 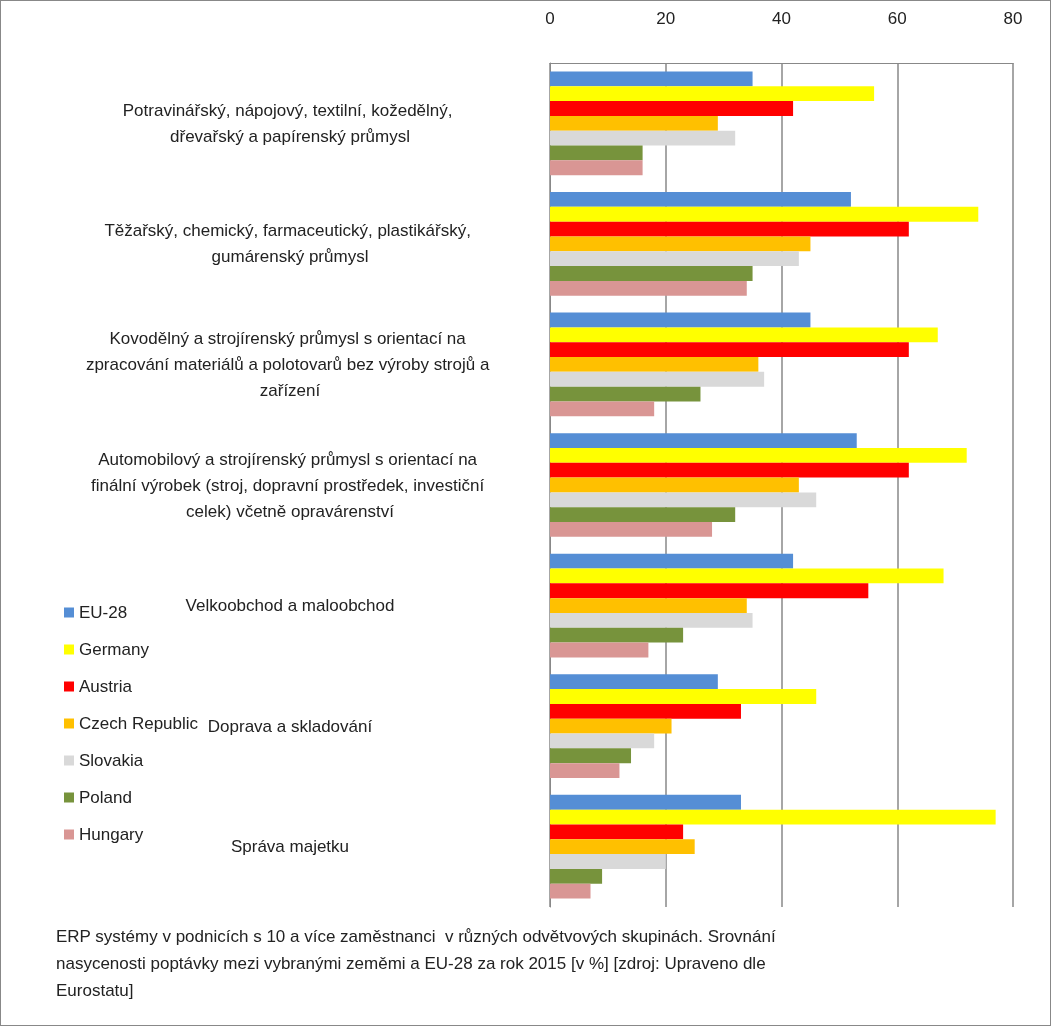 What do you see at coordinates (418, 963) in the screenshot?
I see `text: ERP systémy v podnicích s 10 a více zaměstnanci v různých odvětvových skupinách. Srovnání nasycenosti poptávky mezi vybranými zeměmi a EU-28 za rok 2015 [v %] [zdroj: Upraveno dle Eurostatu]` at bounding box center [418, 963].